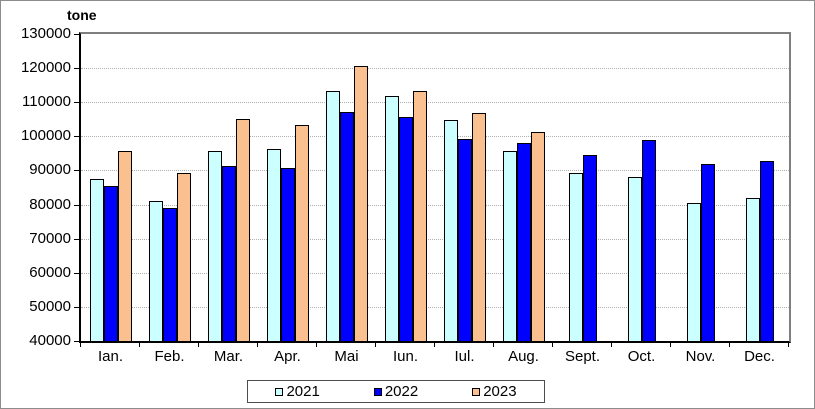 The height and width of the screenshot is (409, 815). Describe the element at coordinates (537, 236) in the screenshot. I see `bar-2023-aug` at that location.